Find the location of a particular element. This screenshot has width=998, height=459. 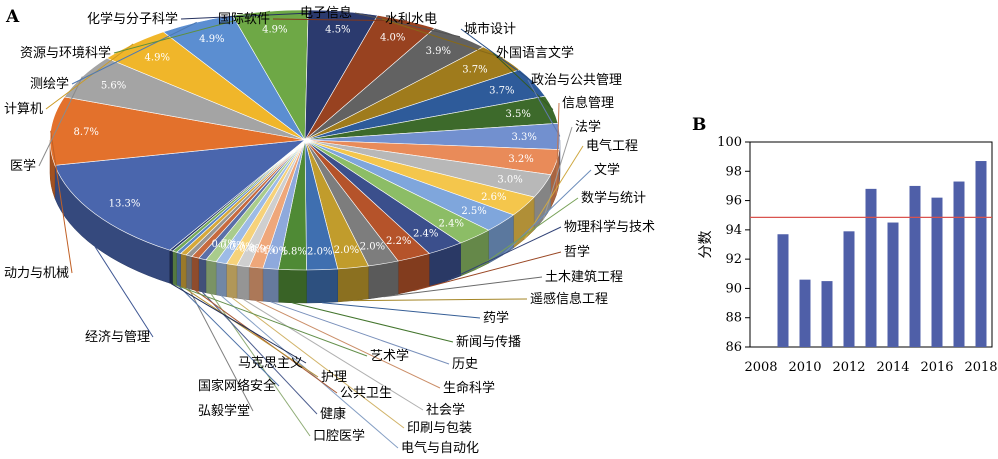

pie-percent-label: 8.7% is located at coordinates (86, 132).